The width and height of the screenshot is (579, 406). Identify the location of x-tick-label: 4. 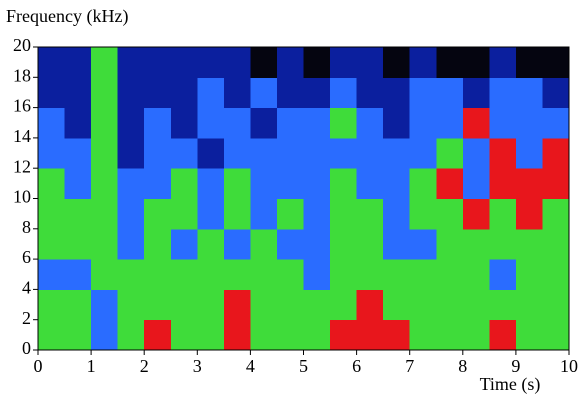
(250, 366).